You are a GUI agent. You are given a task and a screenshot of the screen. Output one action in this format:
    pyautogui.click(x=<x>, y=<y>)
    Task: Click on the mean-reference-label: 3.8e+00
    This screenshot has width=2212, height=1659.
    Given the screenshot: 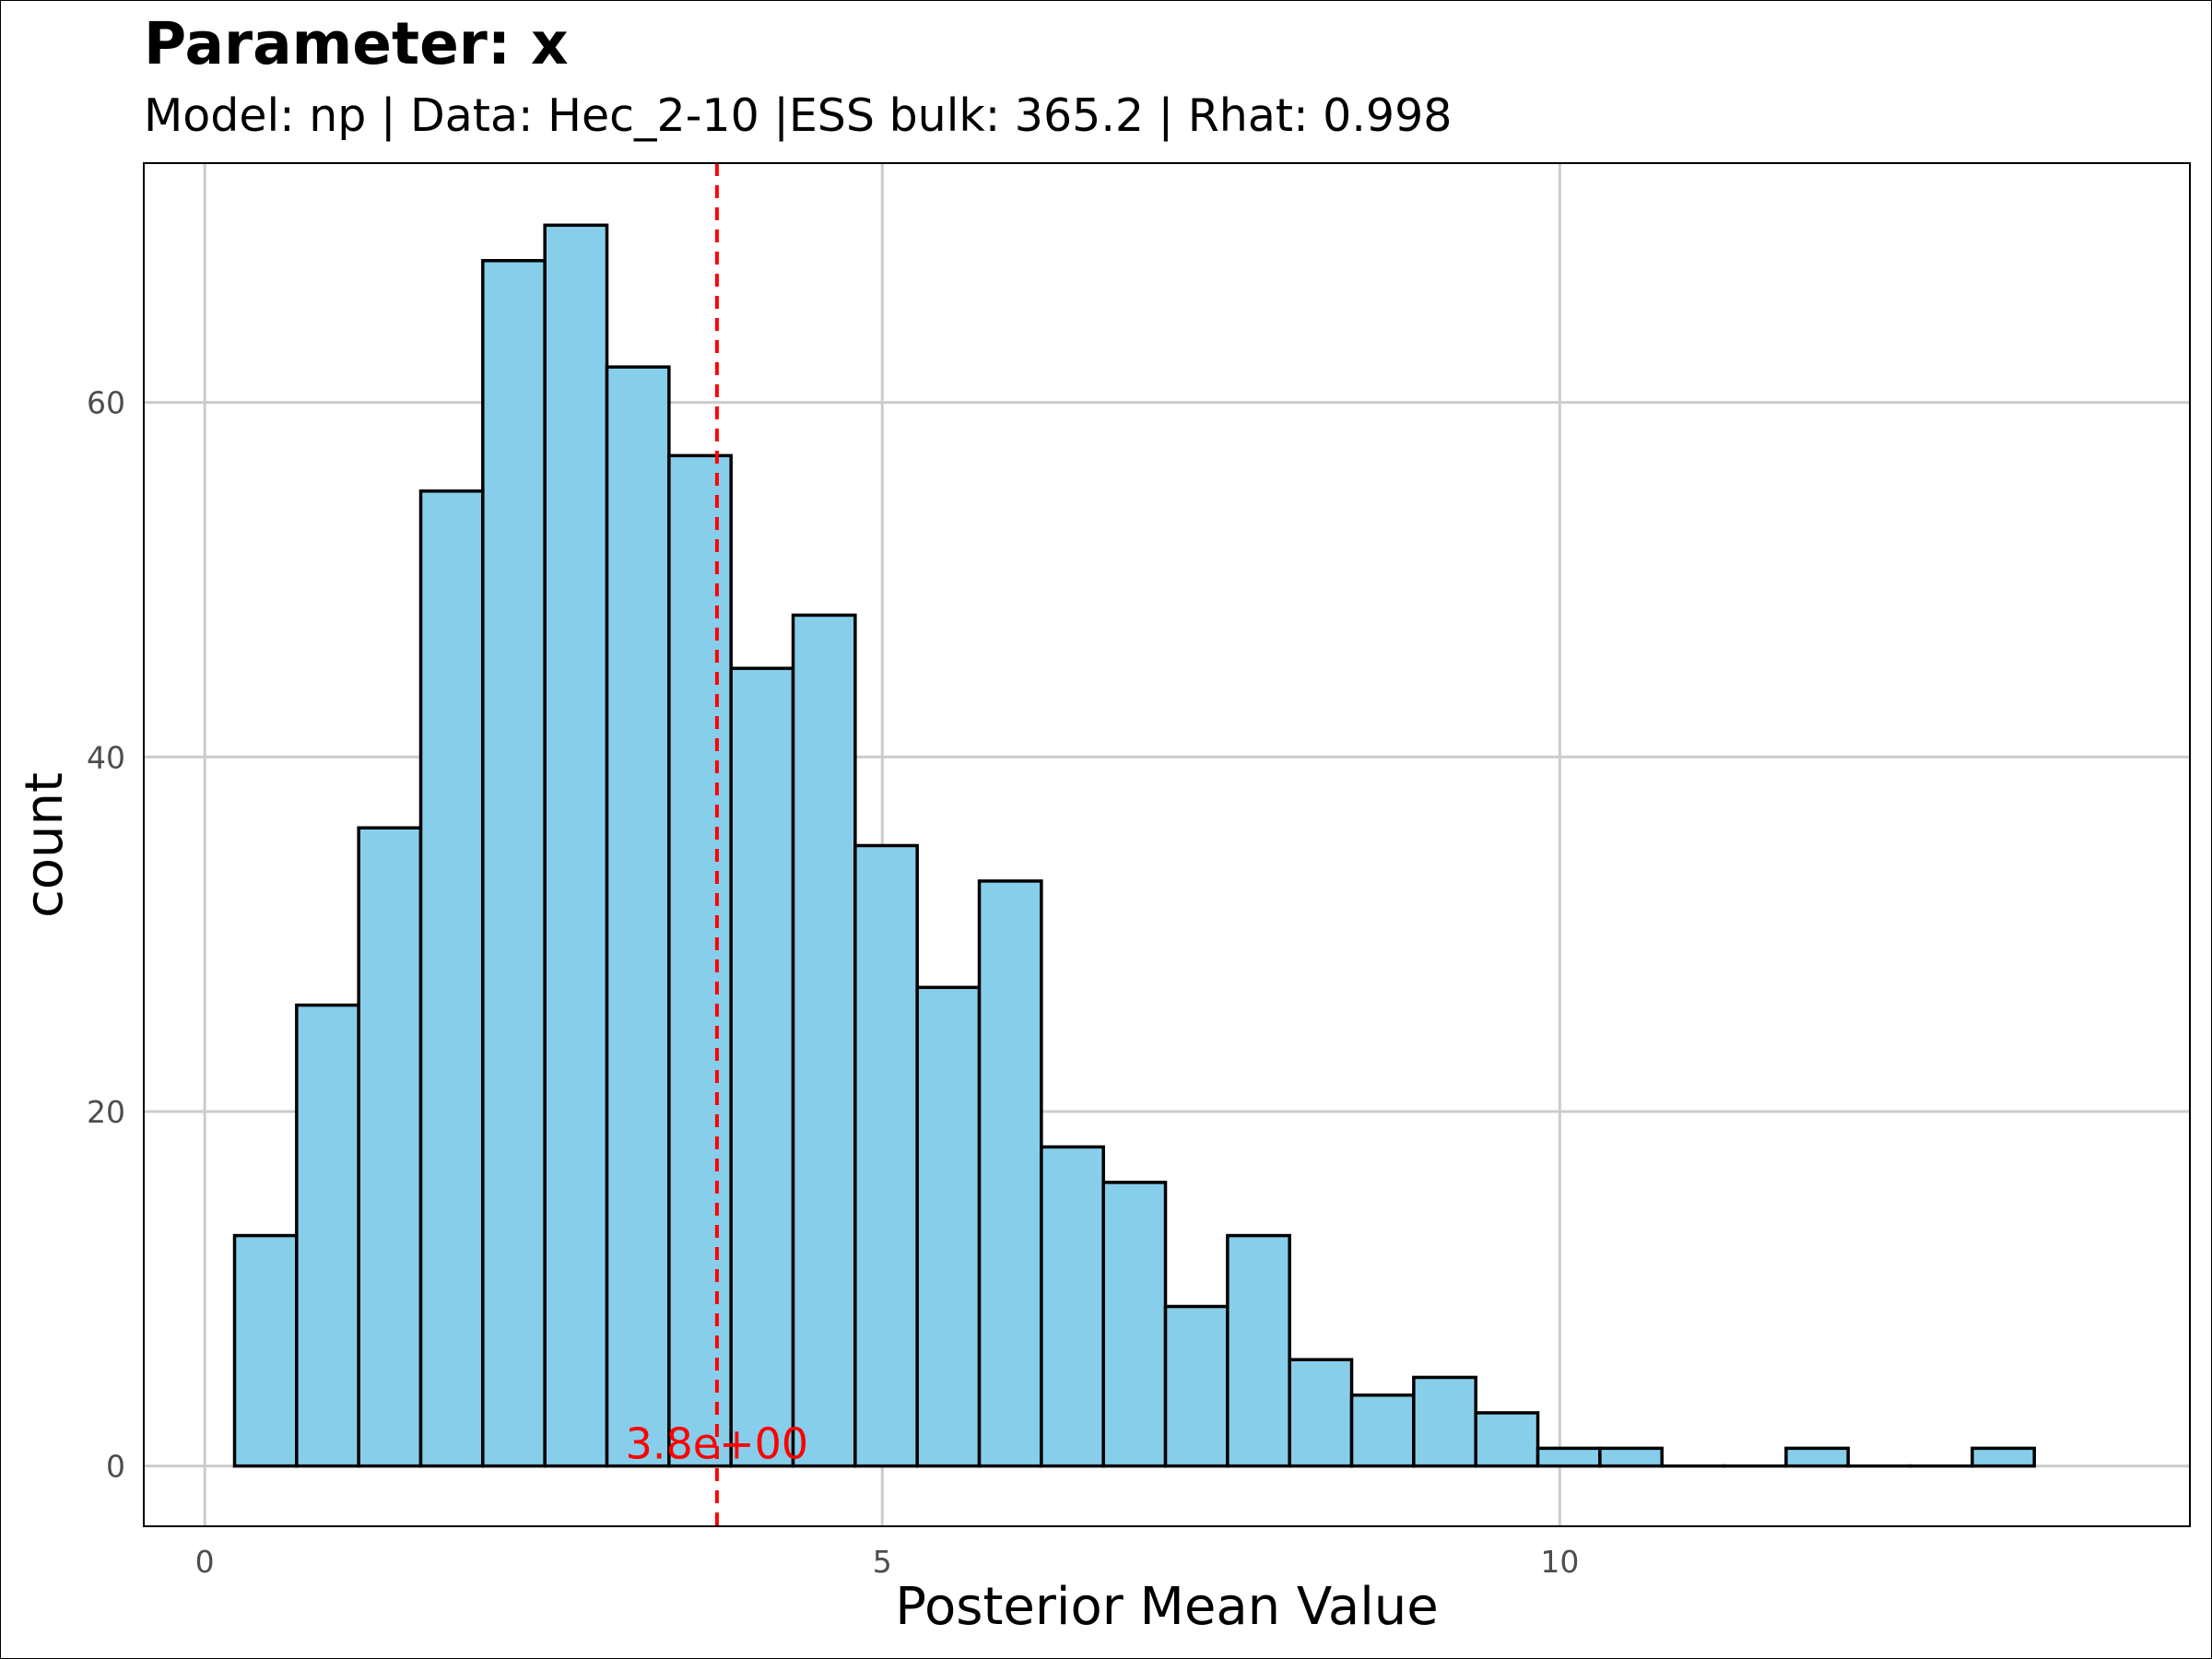 What is the action you would take?
    pyautogui.click(x=717, y=1444)
    